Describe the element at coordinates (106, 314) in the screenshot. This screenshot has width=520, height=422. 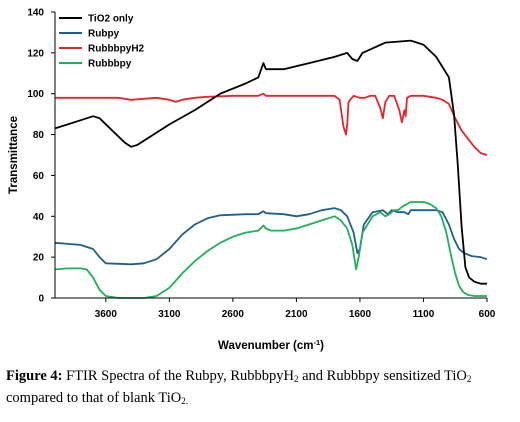
I see `x-tick-label: 3600` at that location.